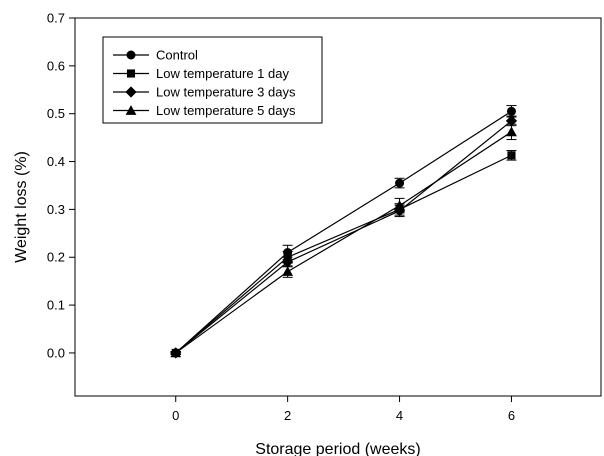 This screenshot has width=604, height=456. What do you see at coordinates (21, 207) in the screenshot?
I see `y-axis-title: Weight loss (%)` at bounding box center [21, 207].